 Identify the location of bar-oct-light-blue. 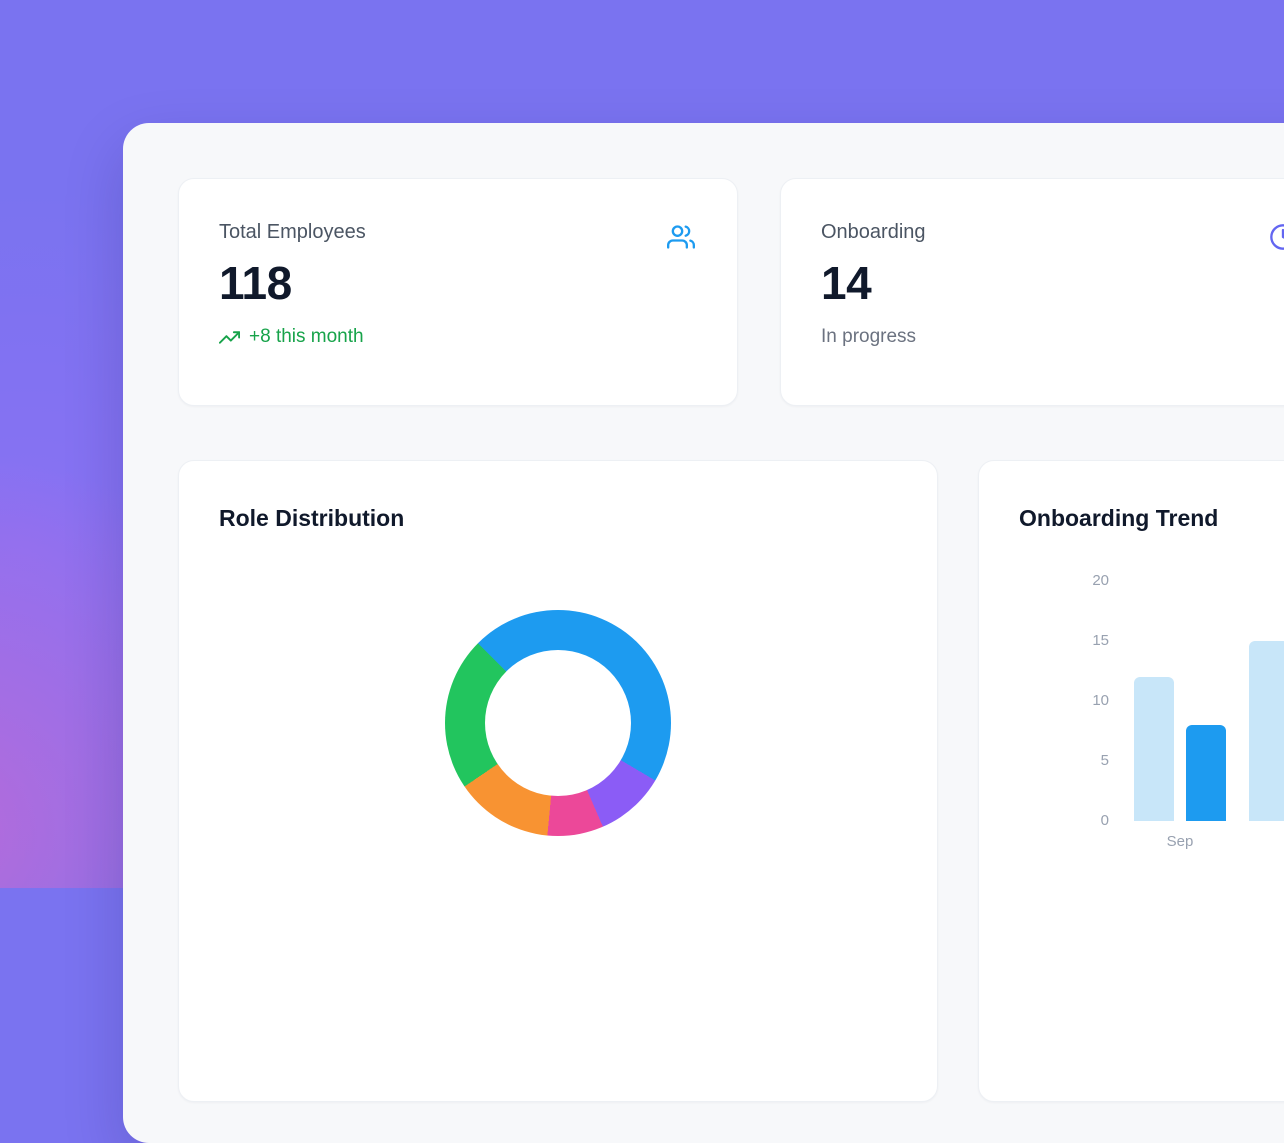
(1266, 731).